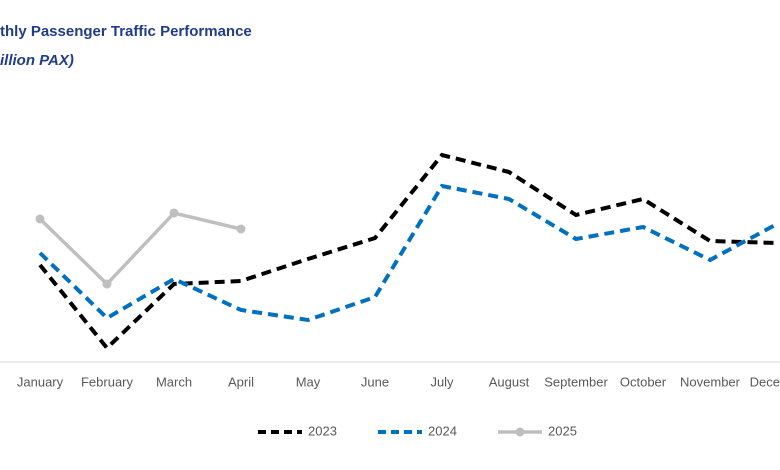  Describe the element at coordinates (442, 381) in the screenshot. I see `x-tick-label: July` at that location.